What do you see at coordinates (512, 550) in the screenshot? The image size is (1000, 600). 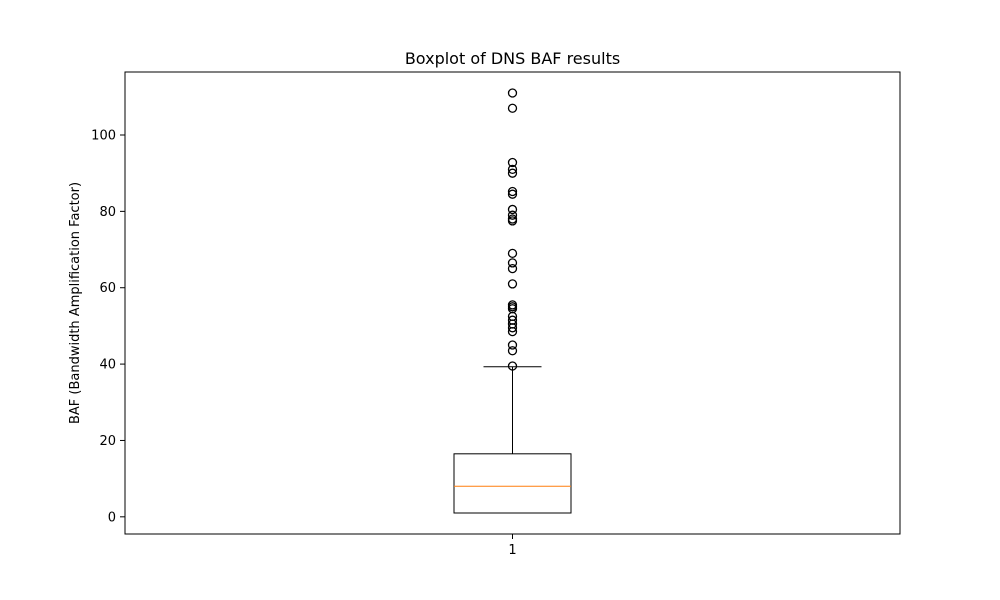 I see `x-tick-label: 1` at bounding box center [512, 550].